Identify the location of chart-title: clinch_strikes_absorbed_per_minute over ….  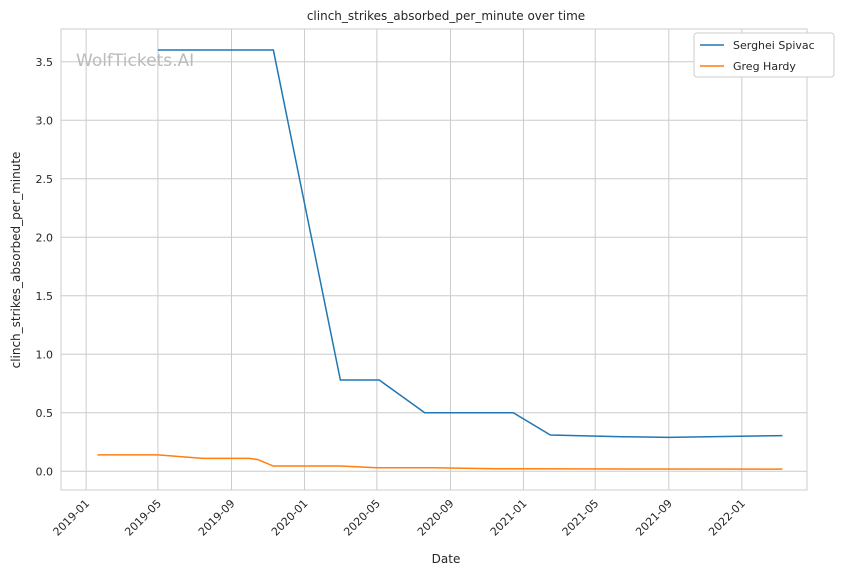
(446, 16).